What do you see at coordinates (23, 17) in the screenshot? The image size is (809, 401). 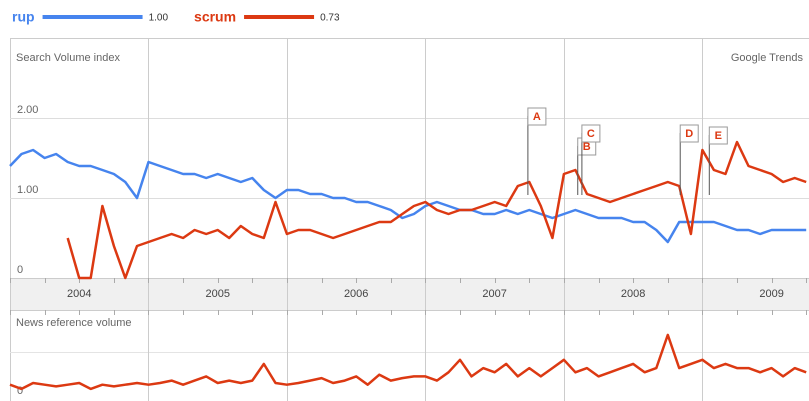 I see `legend-label: rup` at bounding box center [23, 17].